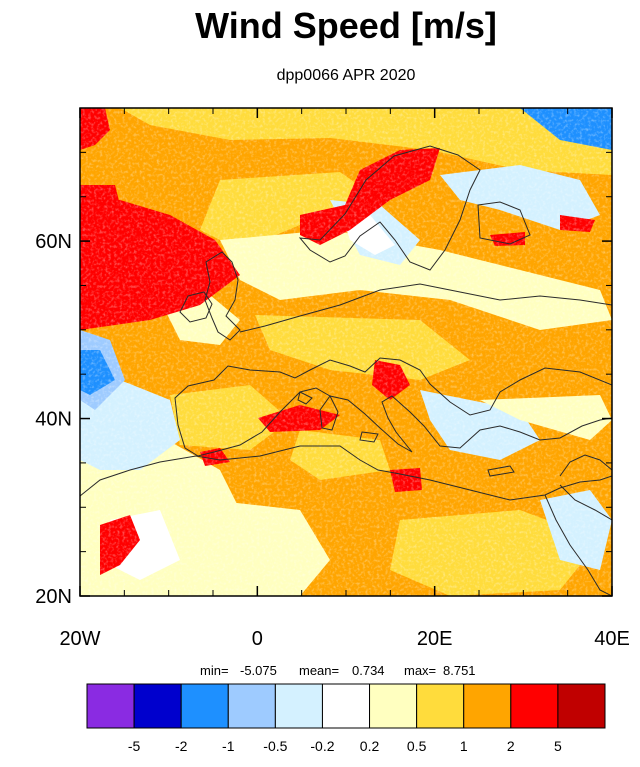  I want to click on colorbar-label: -0.2, so click(322, 746).